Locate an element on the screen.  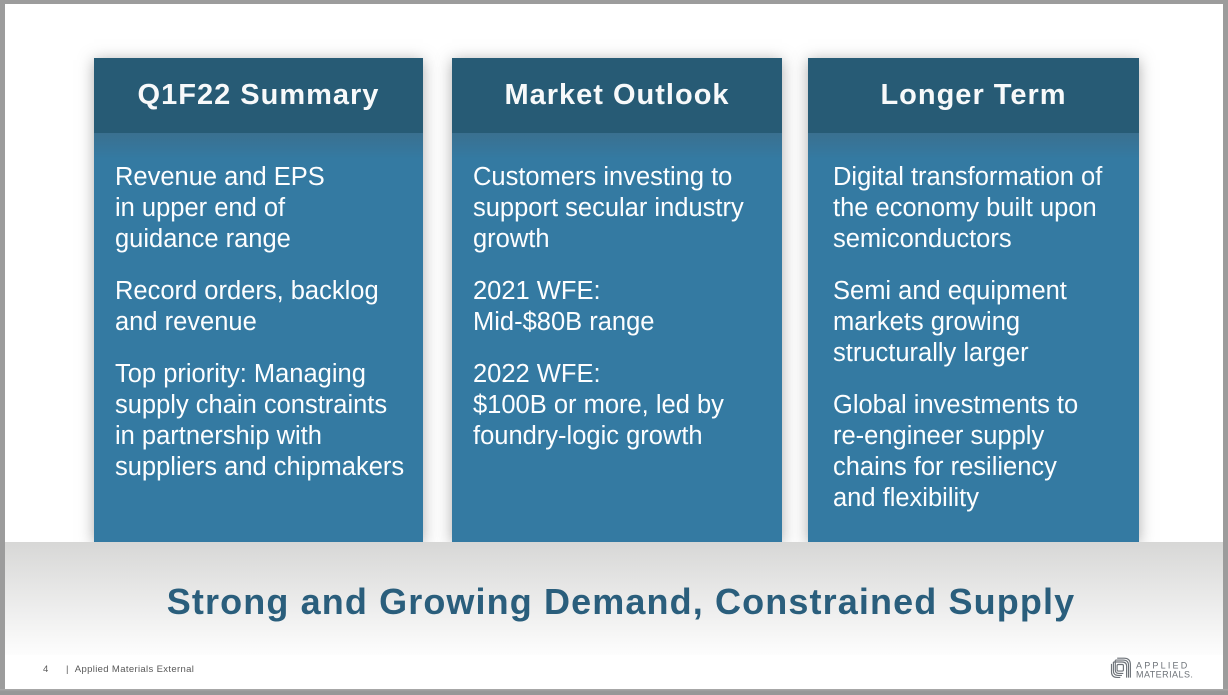
svg-text: APPLIED is located at coordinates (1162, 665).